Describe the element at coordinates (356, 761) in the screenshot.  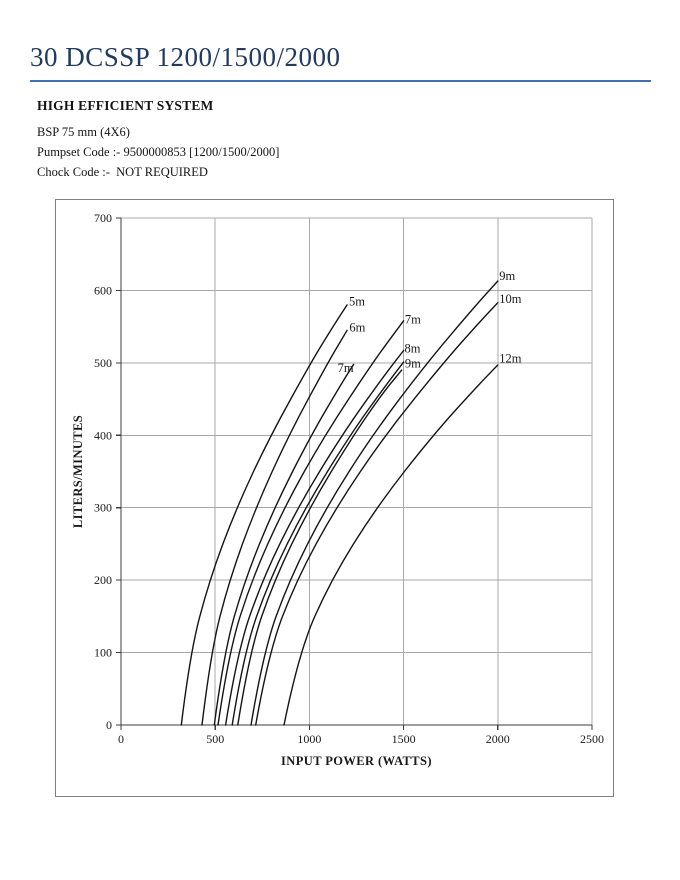
I see `x-axis-title: INPUT POWER (WATTS)` at that location.